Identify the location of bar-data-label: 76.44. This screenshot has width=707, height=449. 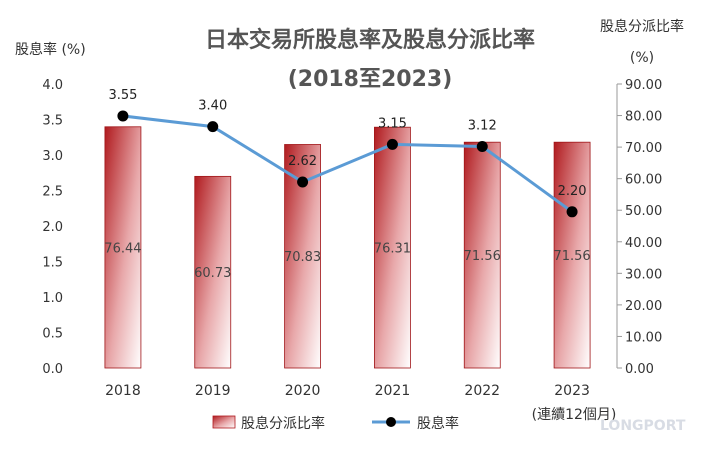
(122, 248).